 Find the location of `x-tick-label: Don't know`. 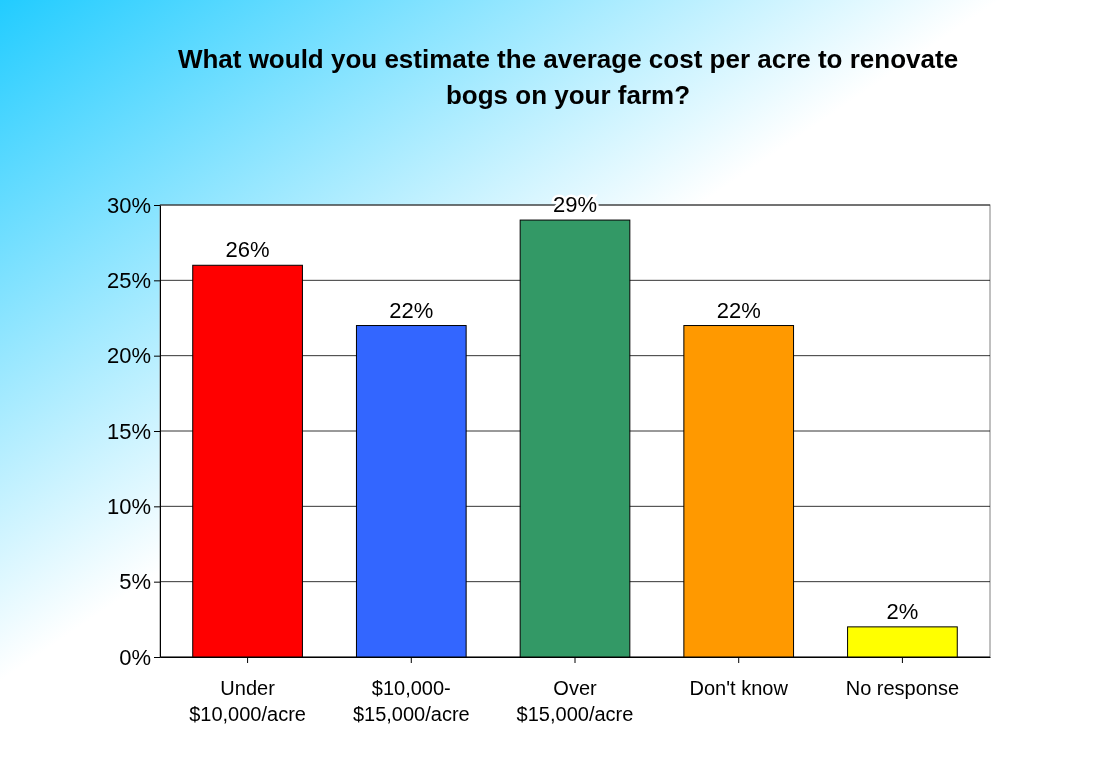

x-tick-label: Don't know is located at coordinates (739, 688).